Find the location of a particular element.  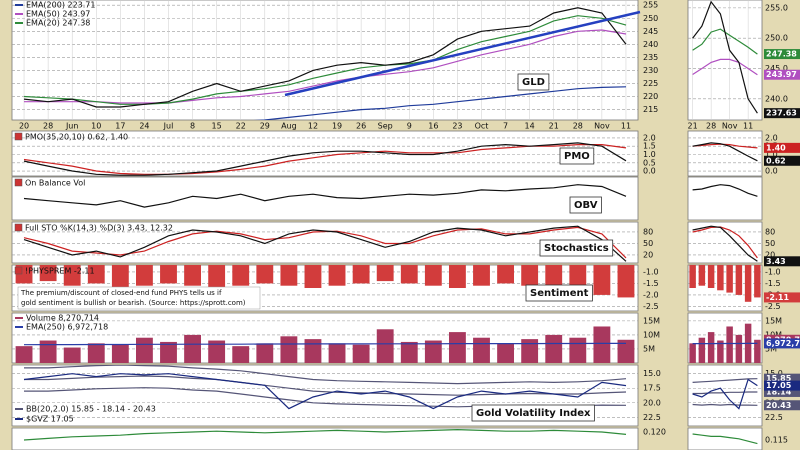

x-tick-label: Oct is located at coordinates (482, 126).